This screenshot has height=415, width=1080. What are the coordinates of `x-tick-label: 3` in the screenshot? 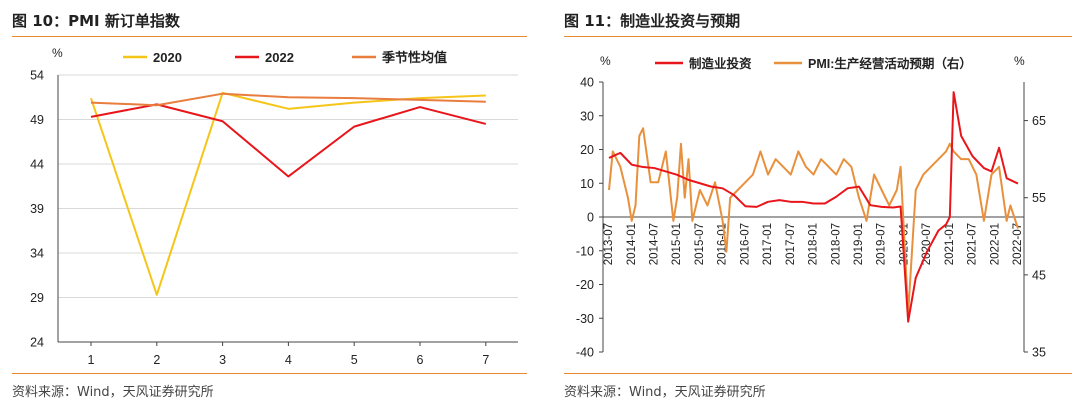 It's located at (222, 360).